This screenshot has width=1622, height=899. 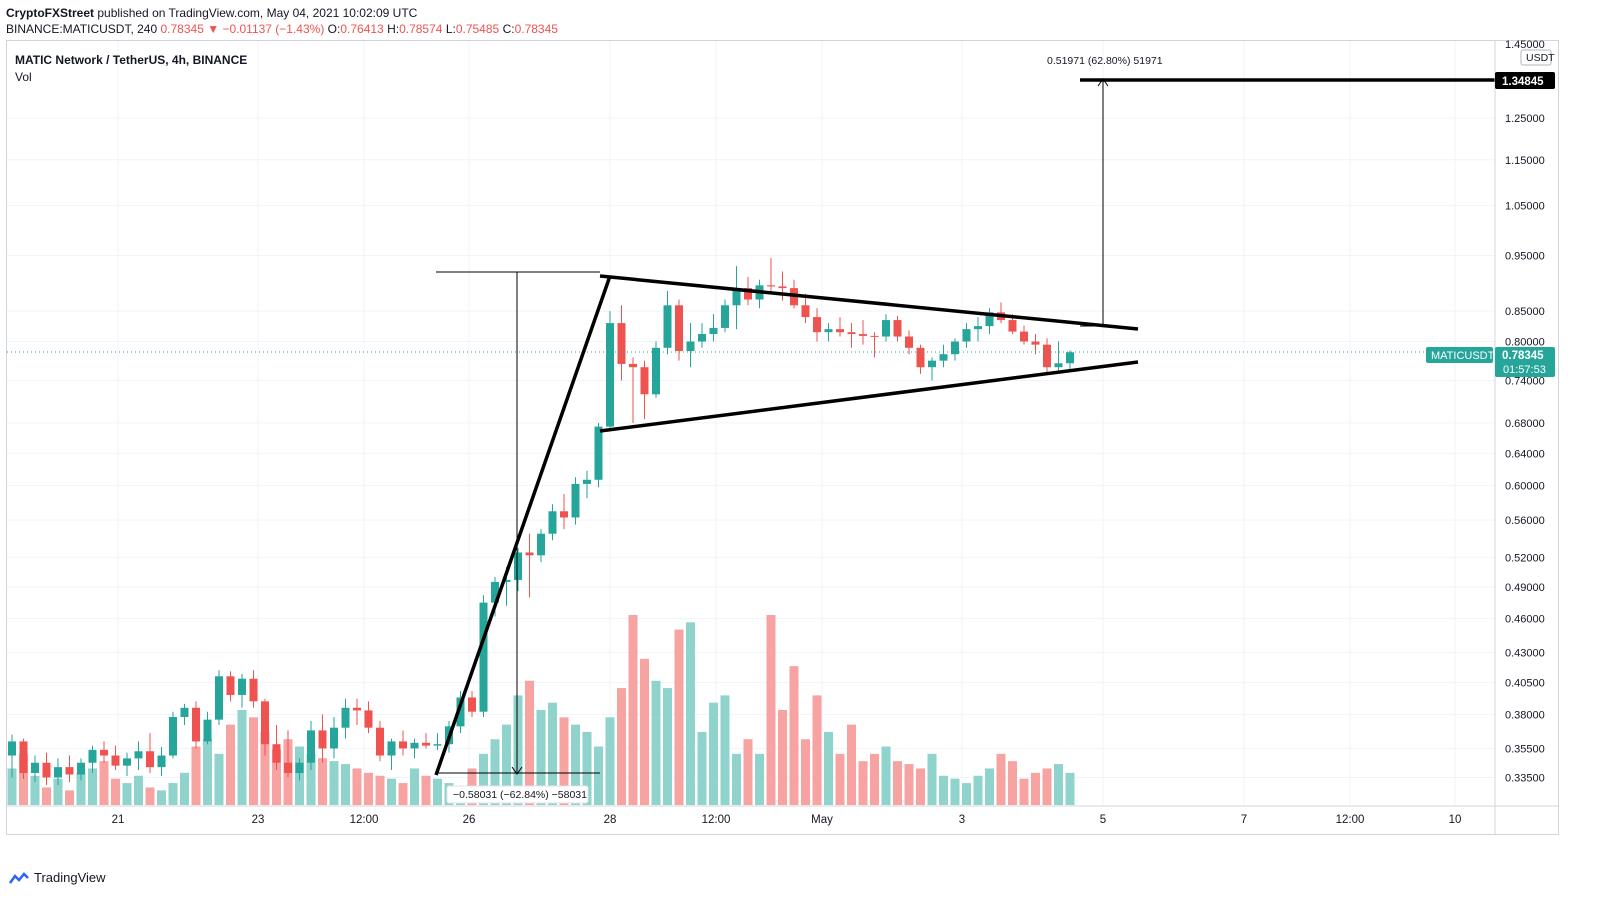 What do you see at coordinates (362, 29) in the screenshot?
I see `open-value: 0.76413` at bounding box center [362, 29].